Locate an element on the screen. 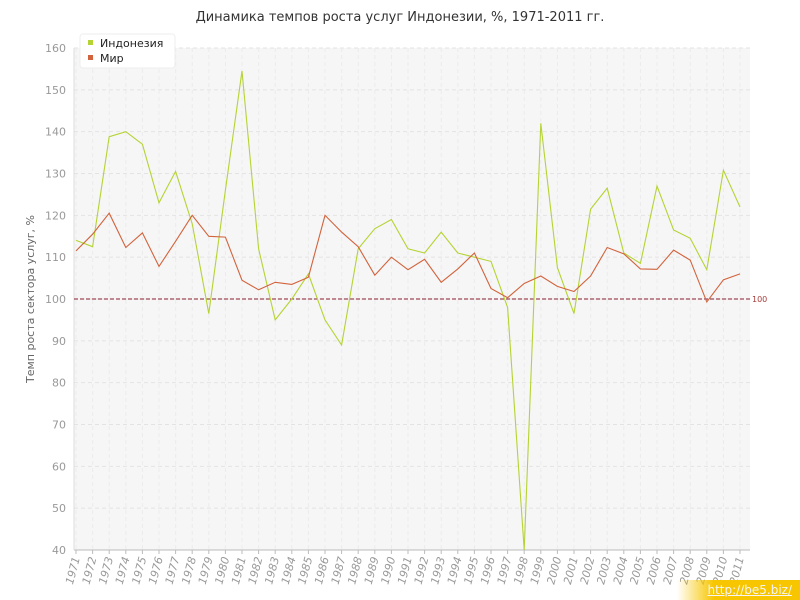  series-line-world is located at coordinates (408, 258).